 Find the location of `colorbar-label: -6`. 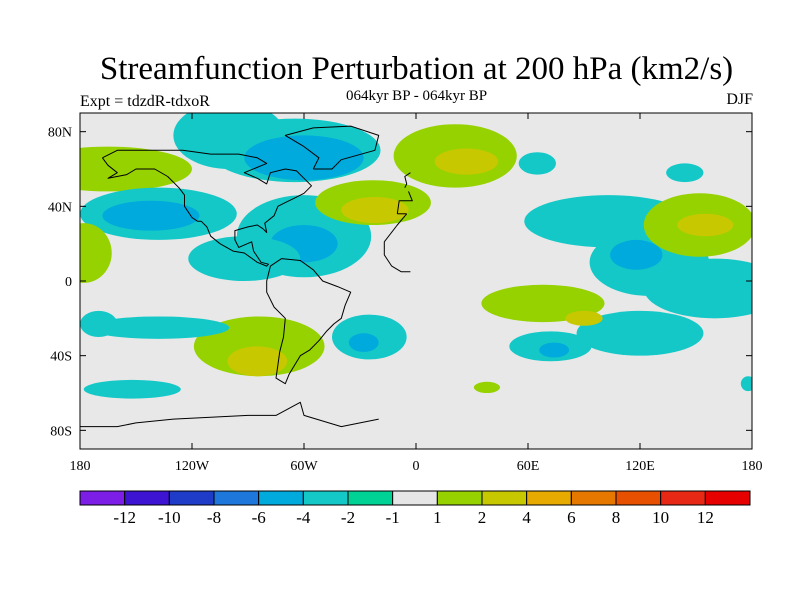

colorbar-label: -6 is located at coordinates (259, 517).